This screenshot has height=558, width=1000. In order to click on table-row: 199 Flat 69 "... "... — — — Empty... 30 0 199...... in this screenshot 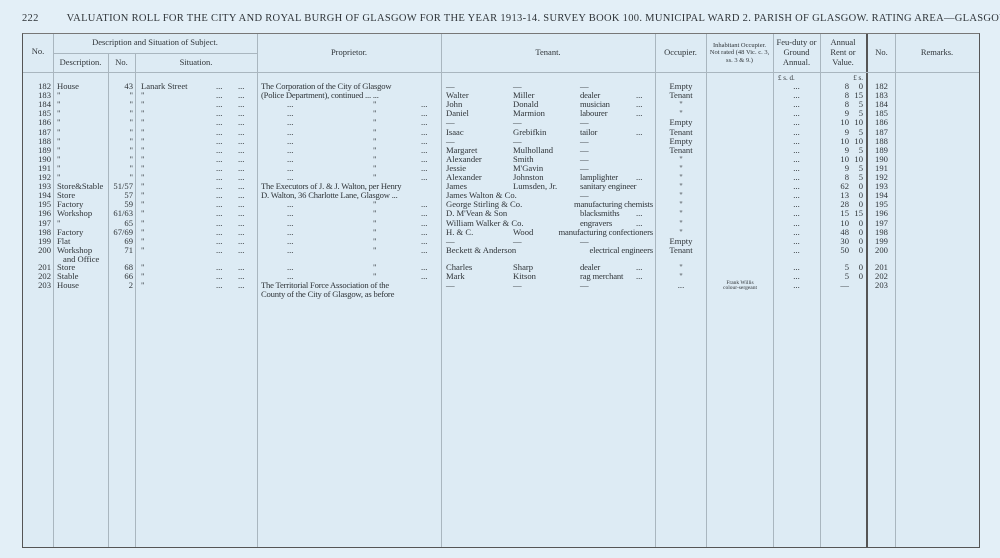, I will do `click(501, 240)`.